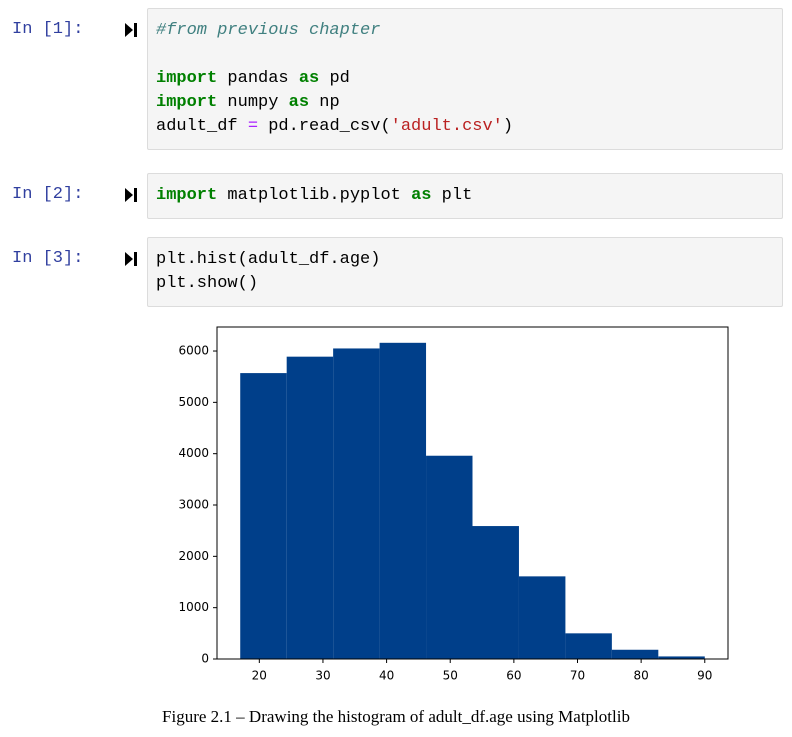 Image resolution: width=792 pixels, height=737 pixels. What do you see at coordinates (268, 30) in the screenshot?
I see `code-token: #from previous chapter` at bounding box center [268, 30].